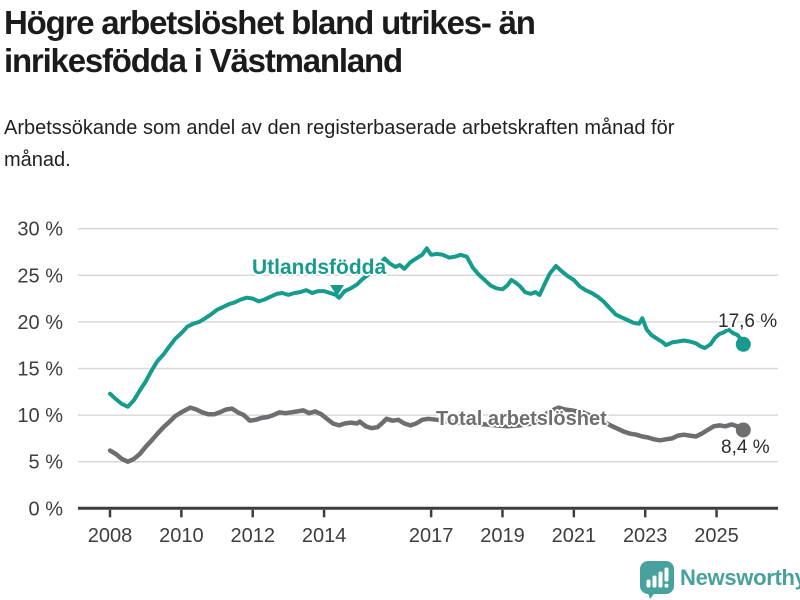 The image size is (800, 600). I want to click on logo-exclamation-bar, so click(666, 574).